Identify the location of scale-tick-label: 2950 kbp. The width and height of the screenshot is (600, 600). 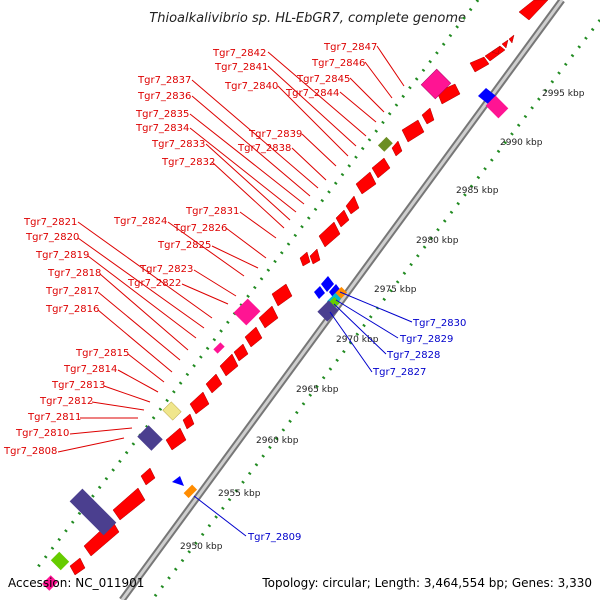
(201, 547).